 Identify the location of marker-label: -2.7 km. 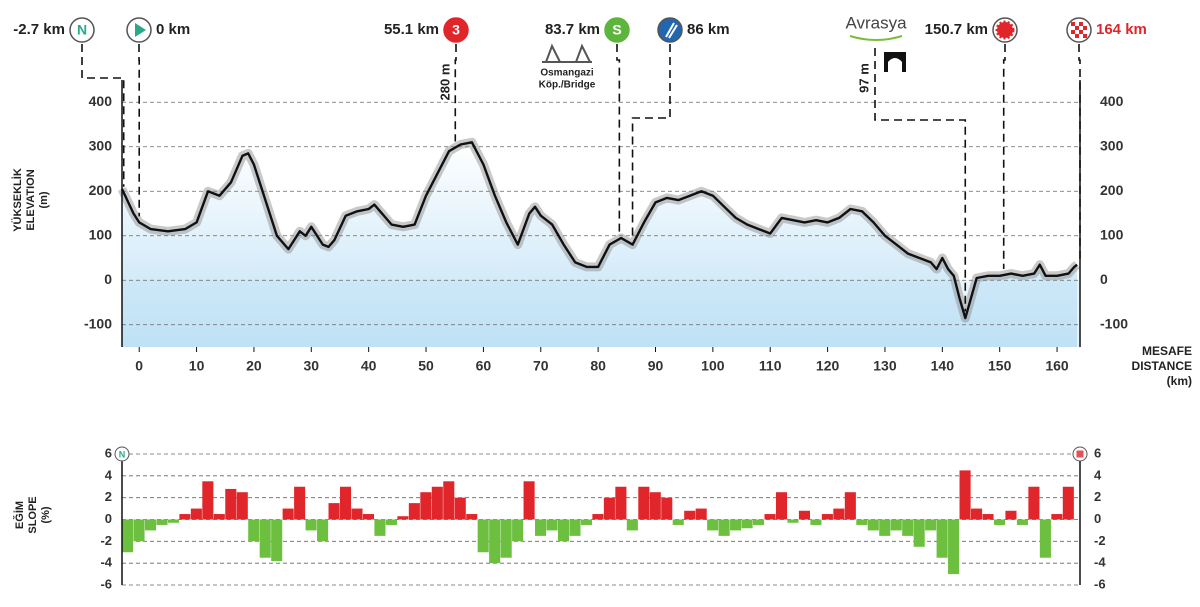
(39, 29).